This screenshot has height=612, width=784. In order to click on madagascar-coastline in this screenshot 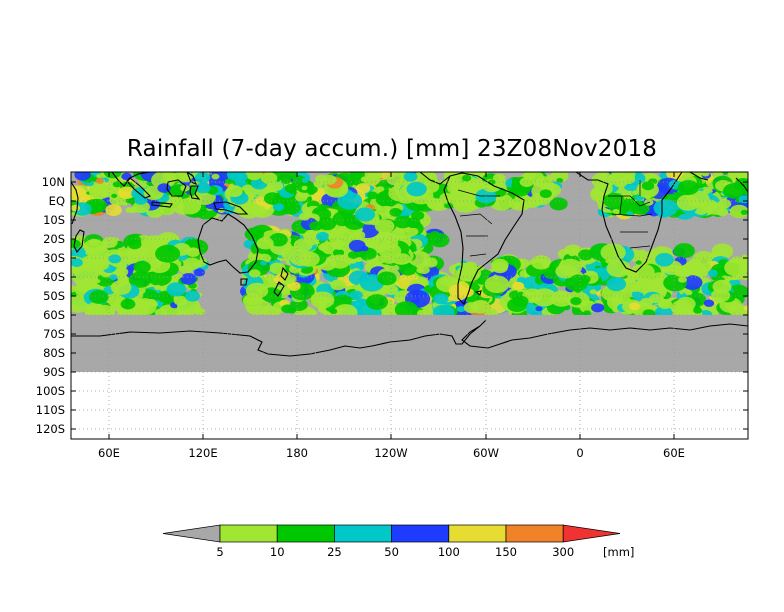, I will do `click(79, 241)`.